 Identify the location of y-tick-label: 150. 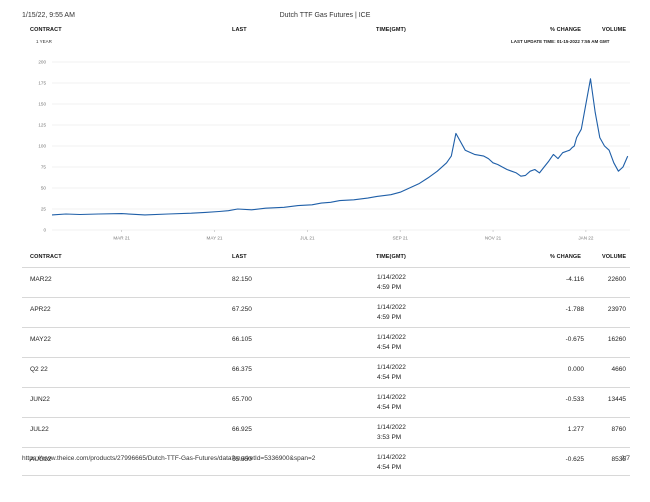
(42, 104).